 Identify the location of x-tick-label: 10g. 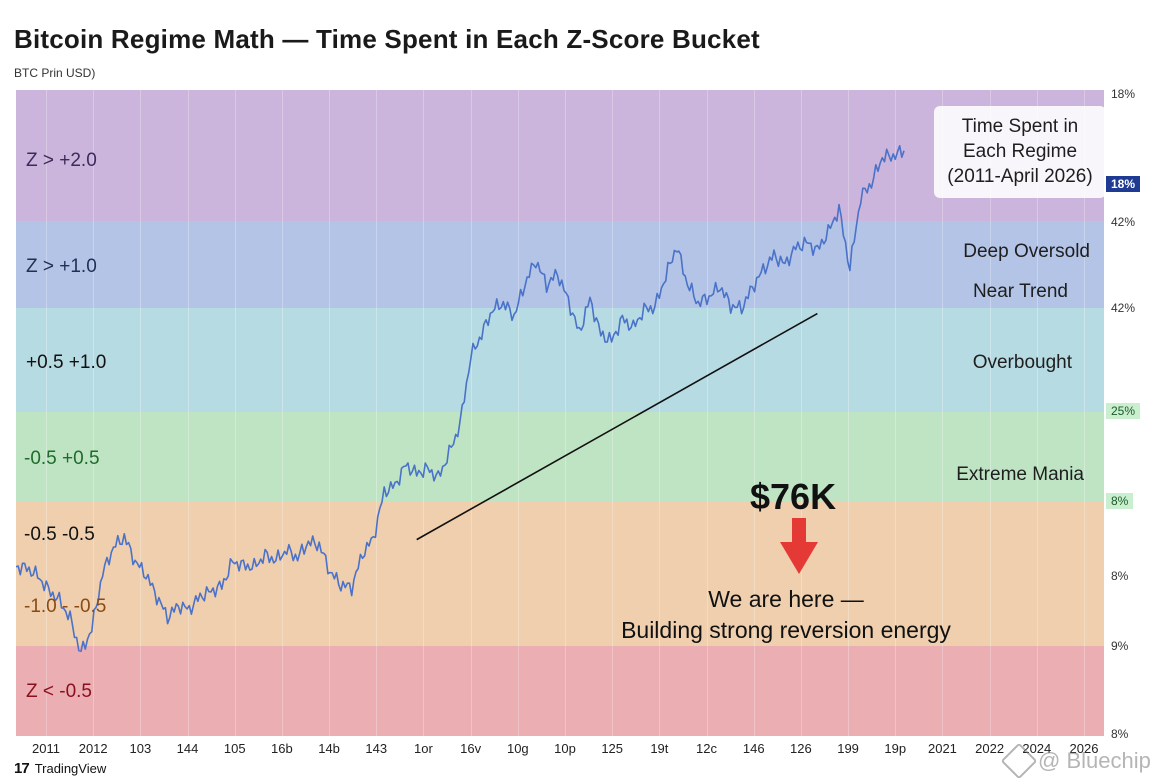
(517, 748).